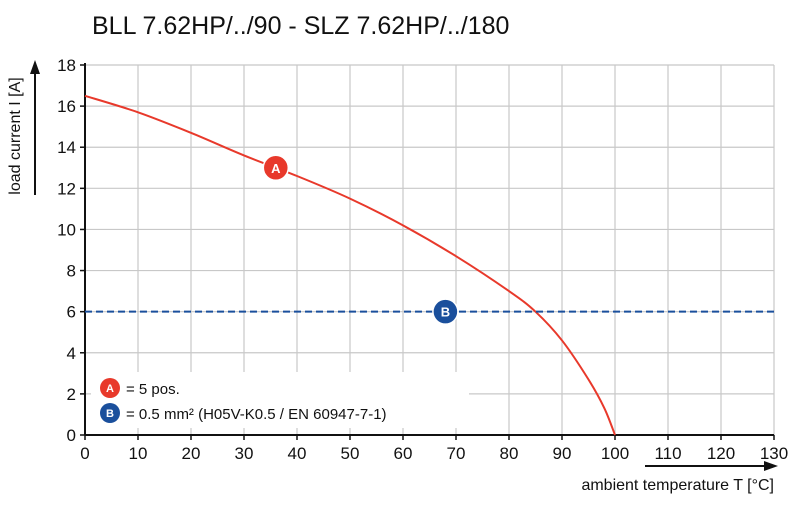  Describe the element at coordinates (66, 106) in the screenshot. I see `y-tick-label: 16` at that location.